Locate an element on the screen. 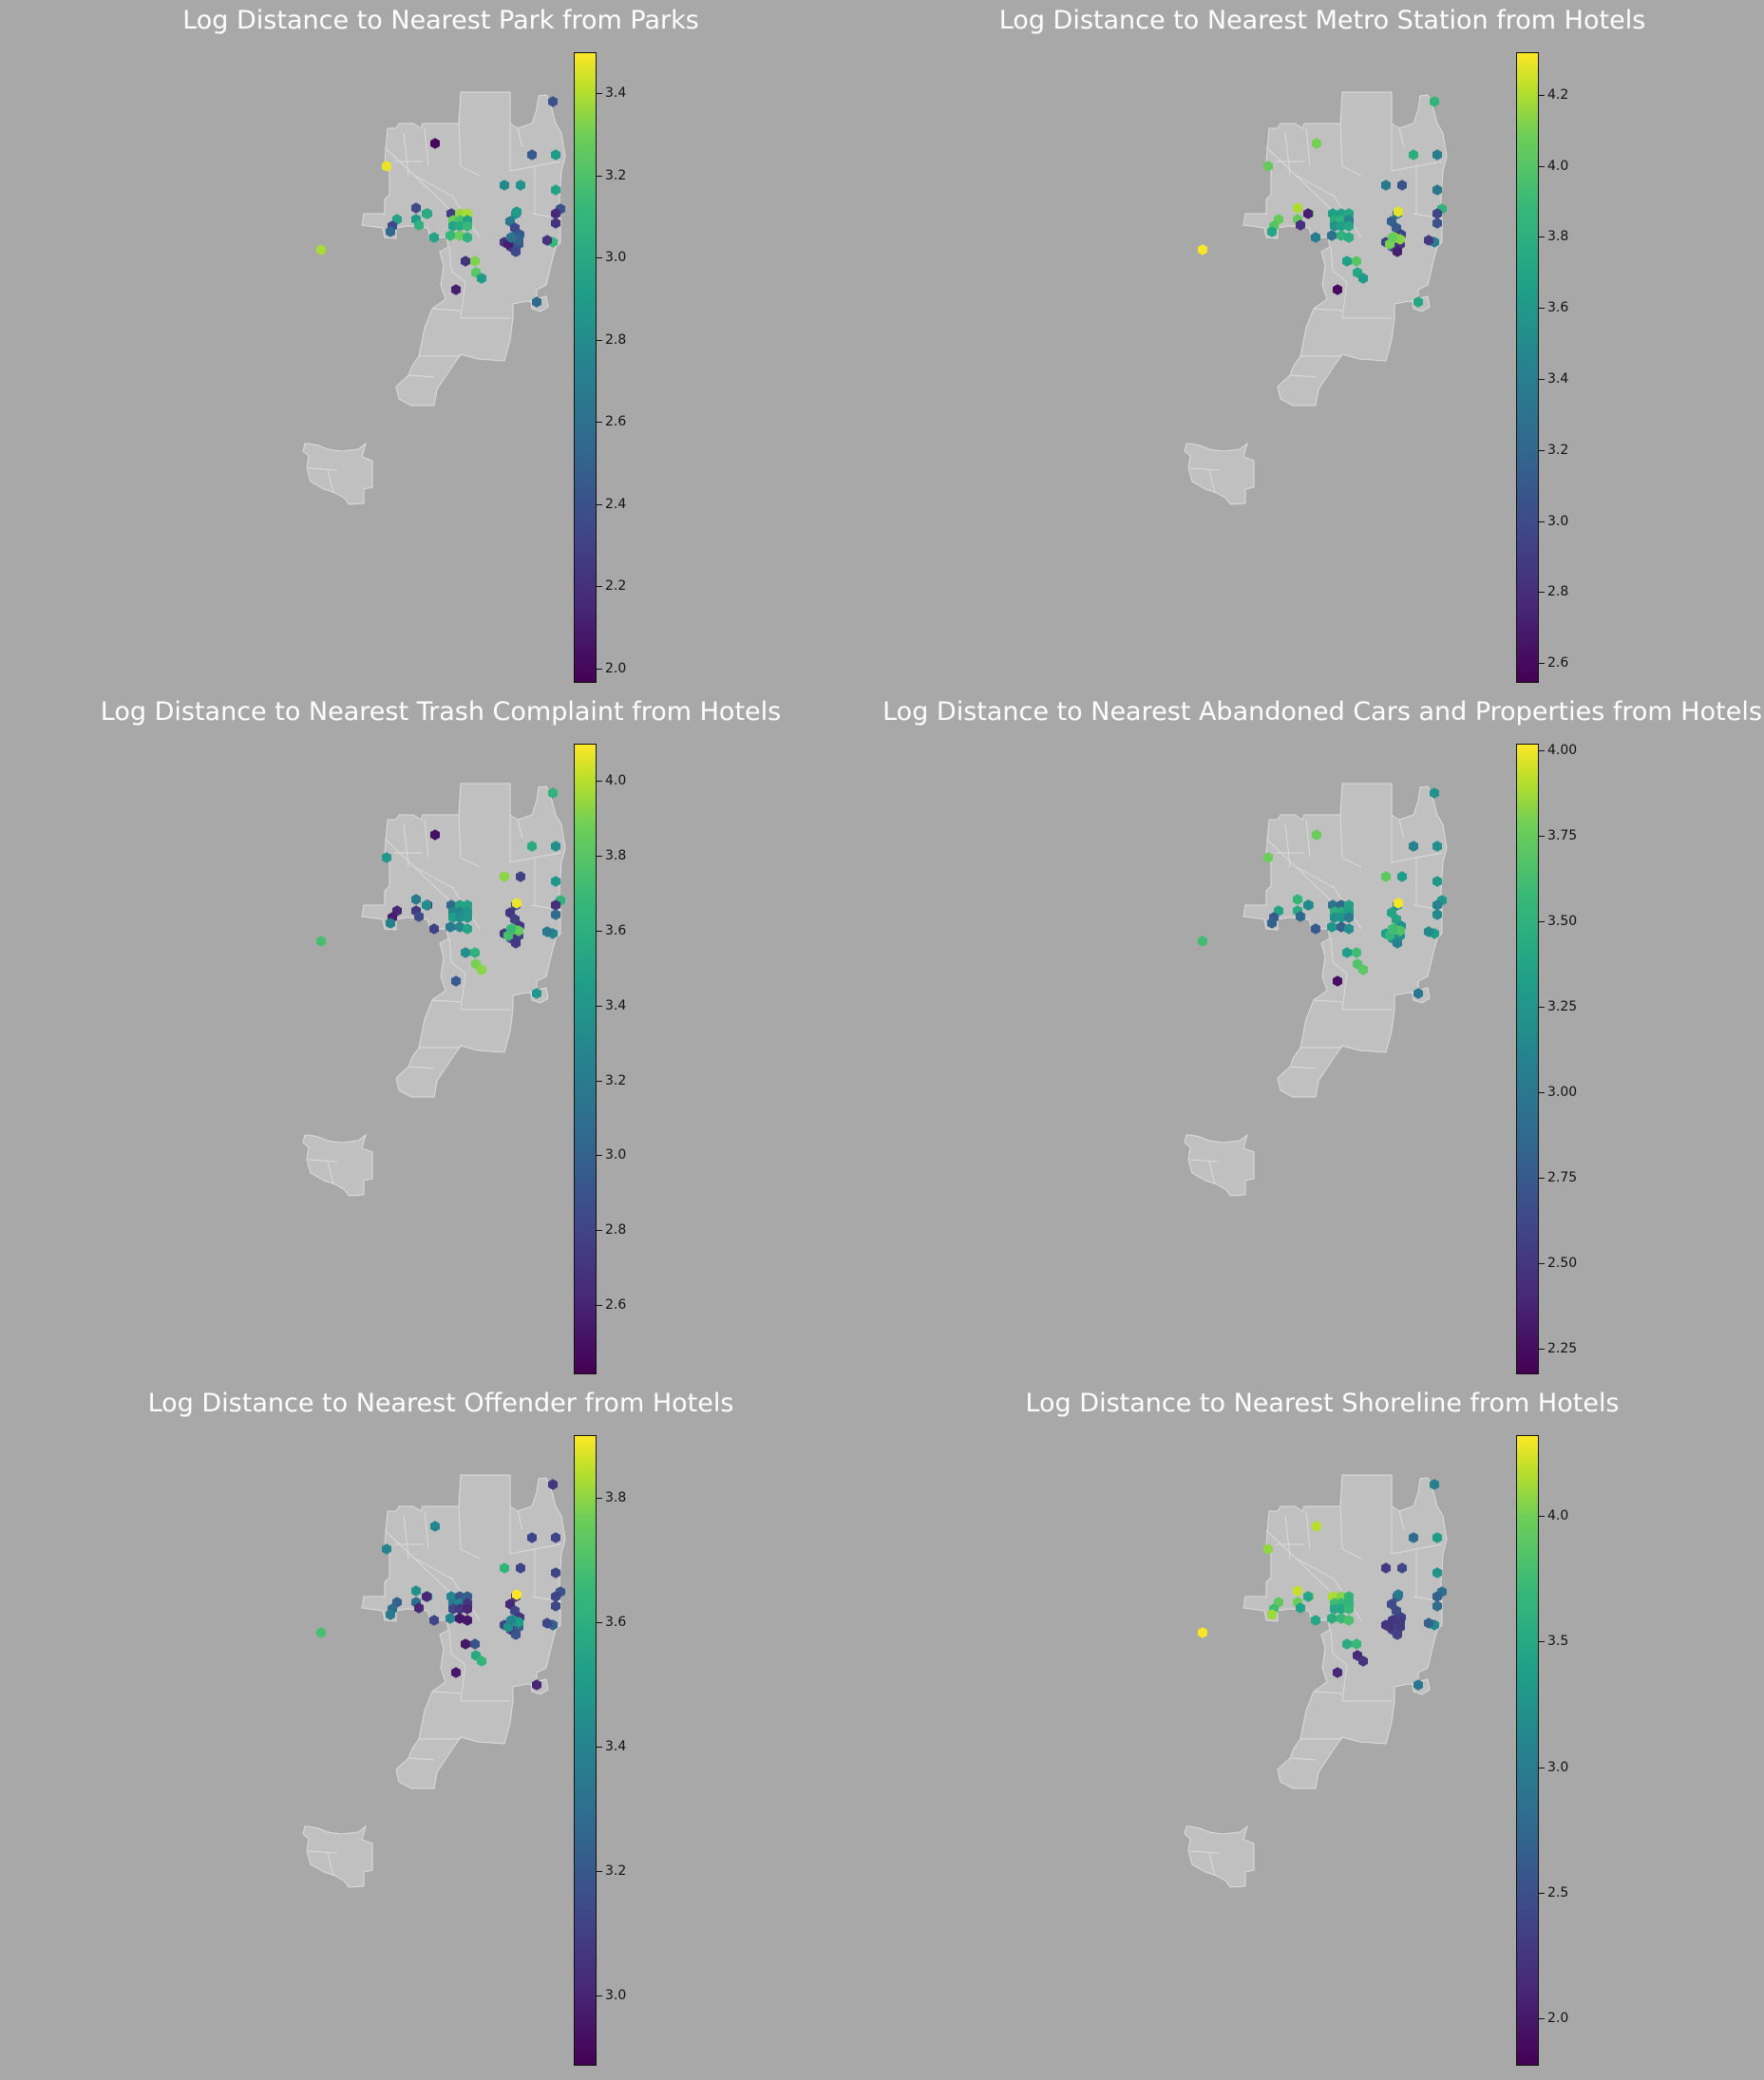  colorbar-tick-label: 3.8 is located at coordinates (616, 1497).